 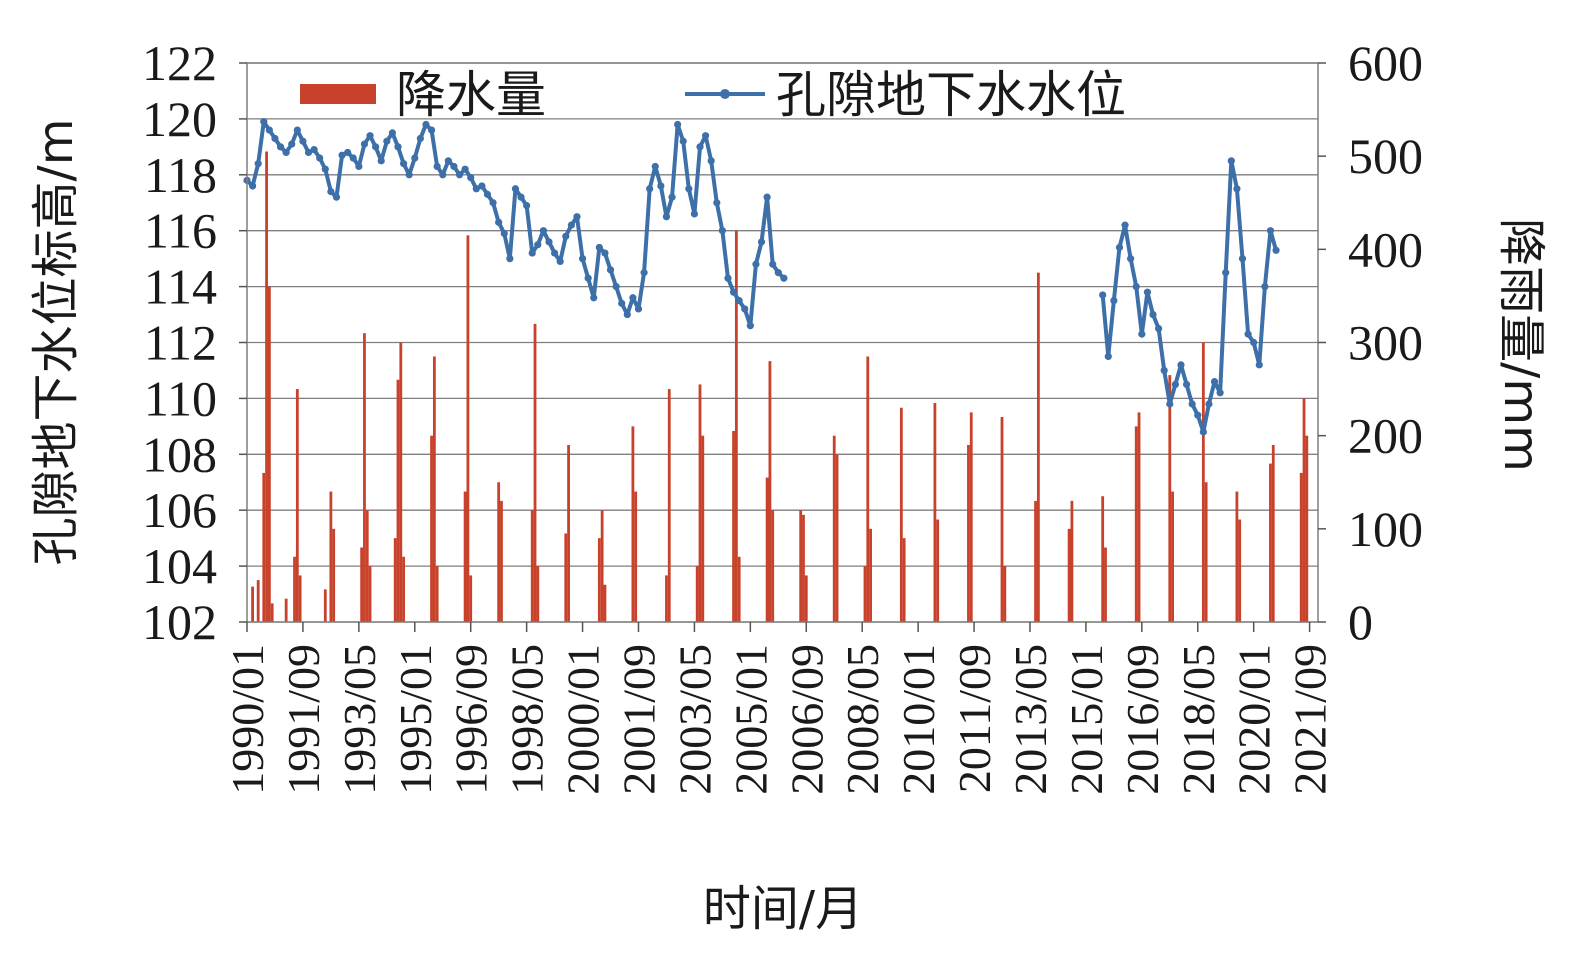 What do you see at coordinates (527, 719) in the screenshot?
I see `x-tick-label: 1998/05` at bounding box center [527, 719].